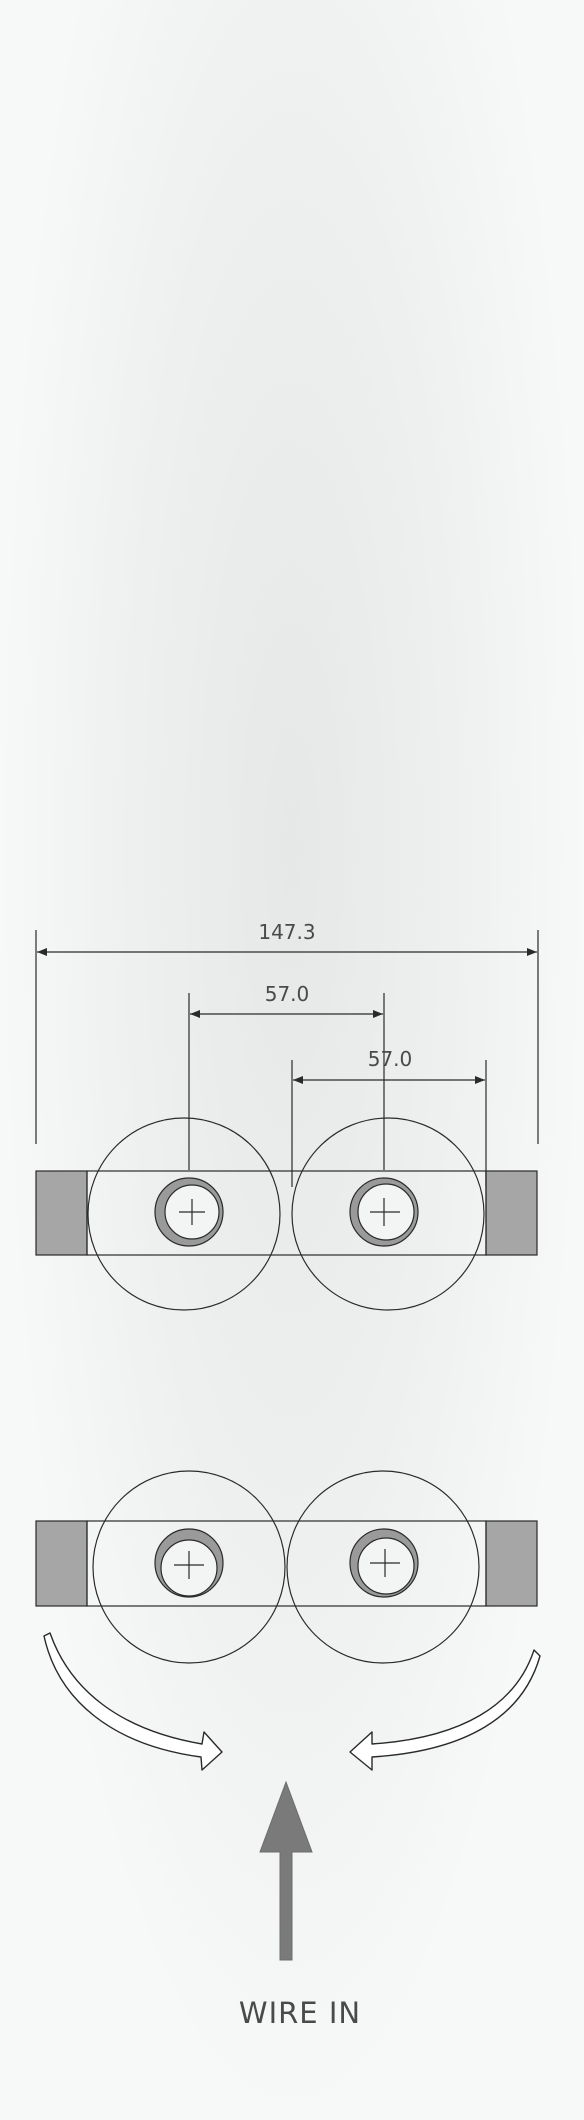 This screenshot has height=2120, width=584. I want to click on lower-assembly, so click(286, 1567).